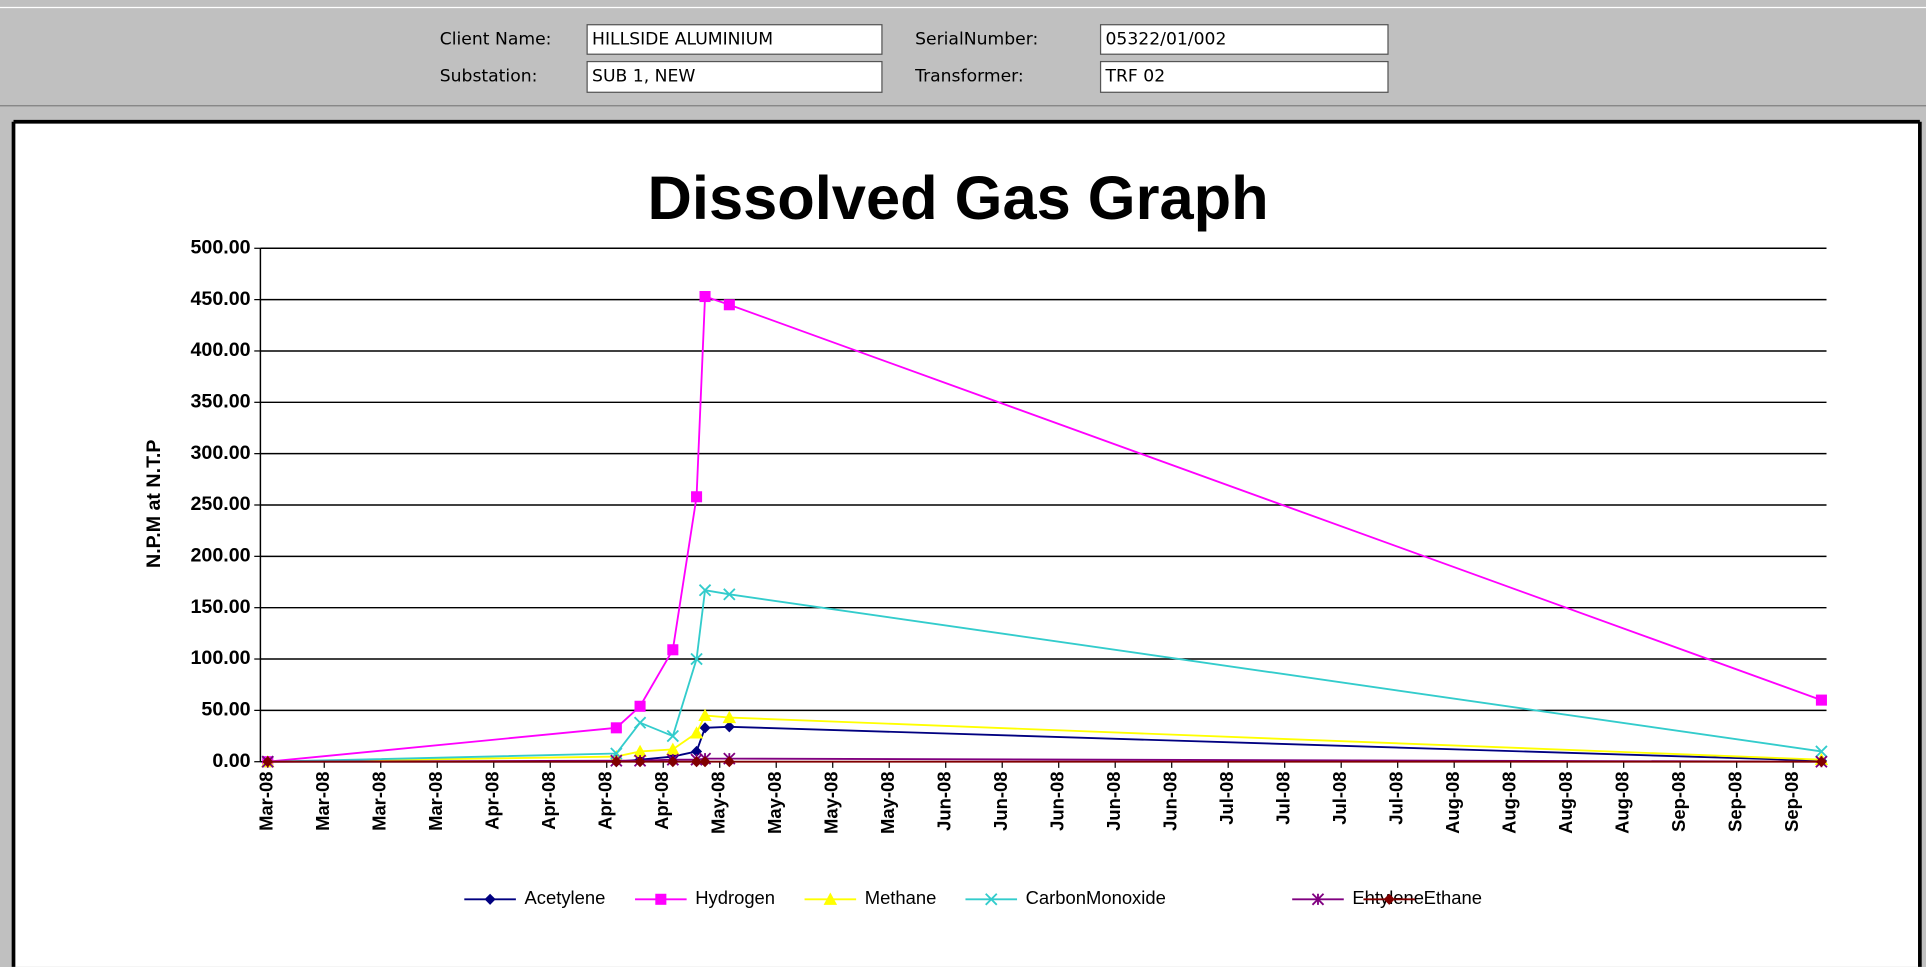  What do you see at coordinates (220, 453) in the screenshot?
I see `y-tick-label: 300.00` at bounding box center [220, 453].